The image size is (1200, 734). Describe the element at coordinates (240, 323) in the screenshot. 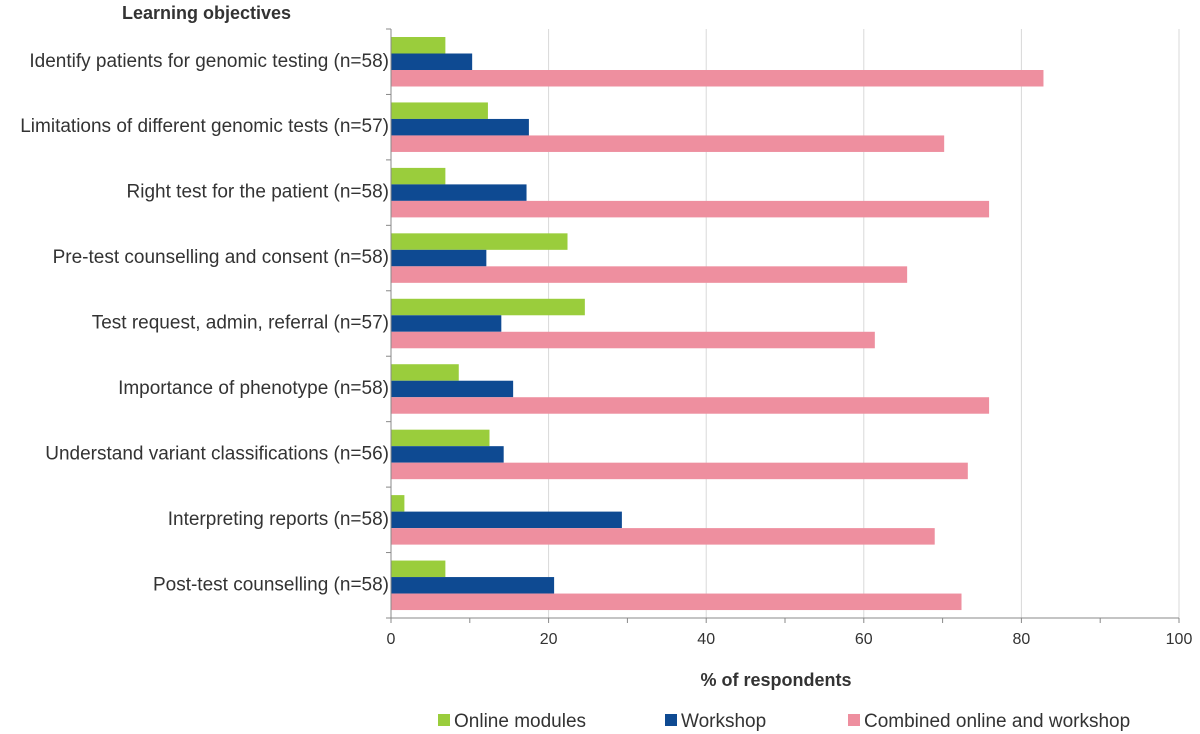

I see `category-label-5: Test request, admin, referral (n=57)` at that location.